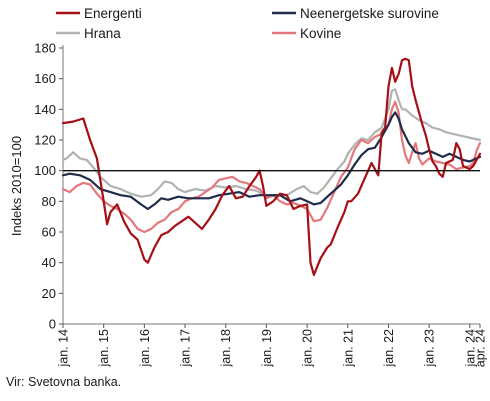 This screenshot has height=401, width=490. I want to click on legend-label-neenergetske-surovine: Neenergetske surovine, so click(369, 13).